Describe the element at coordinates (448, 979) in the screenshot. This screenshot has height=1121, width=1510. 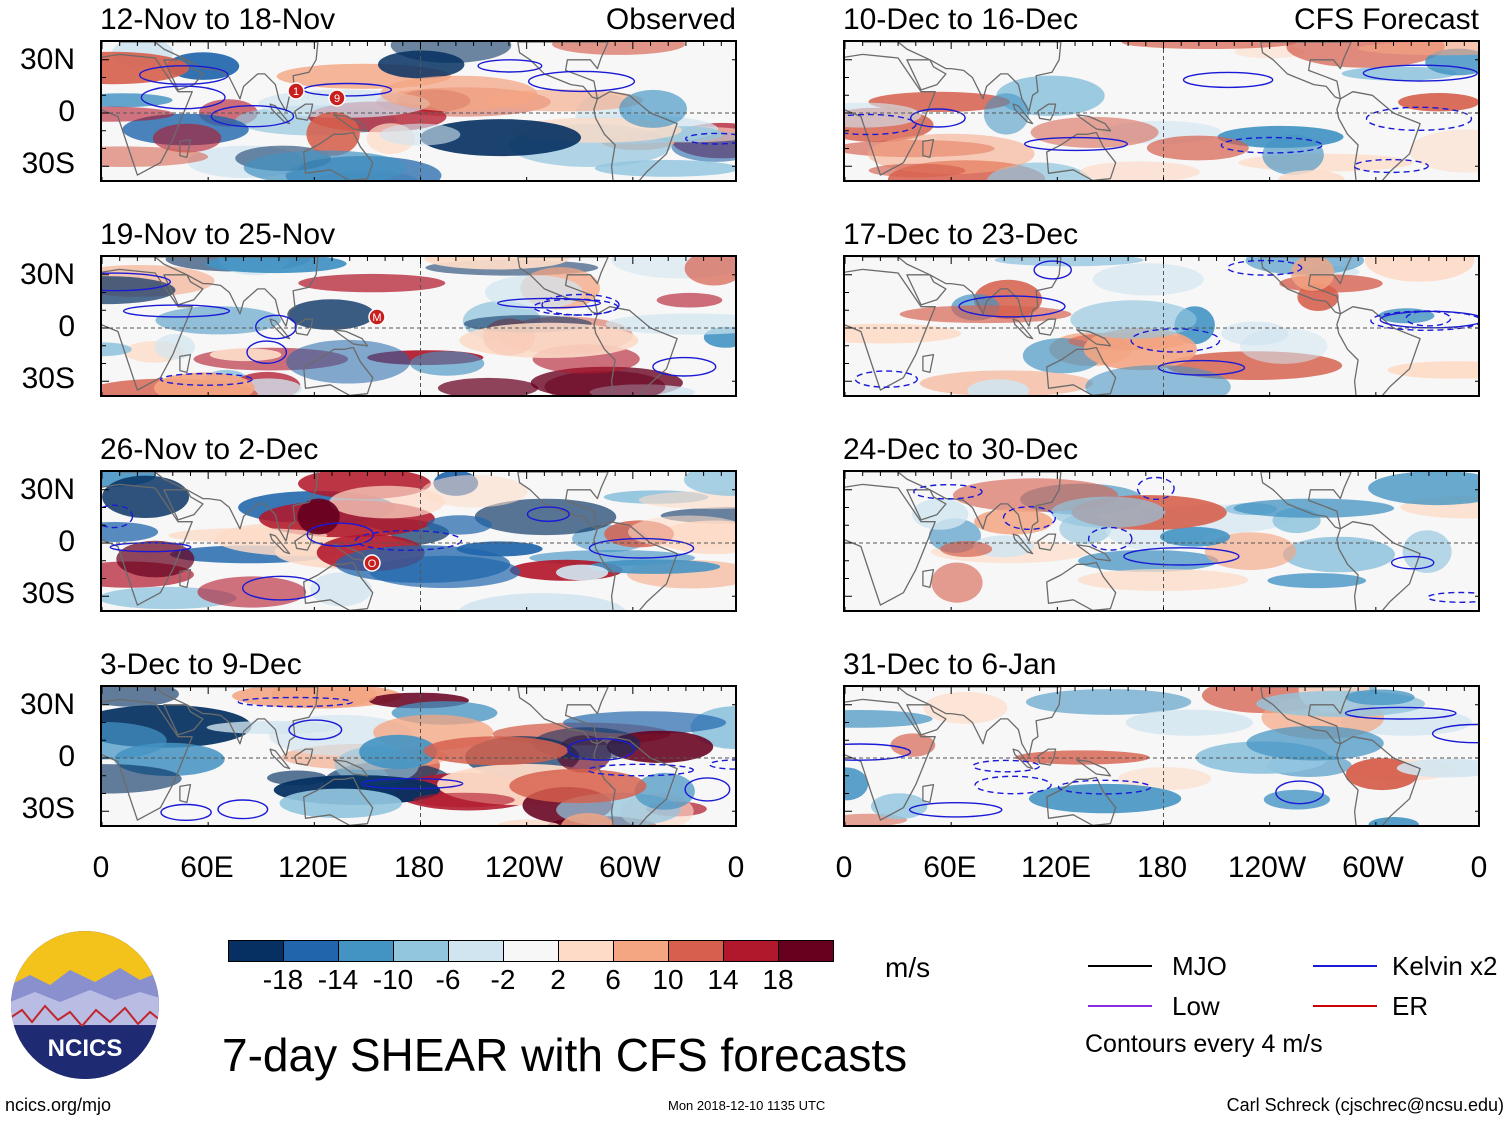
I see `colorbar-tick-label: -6` at that location.